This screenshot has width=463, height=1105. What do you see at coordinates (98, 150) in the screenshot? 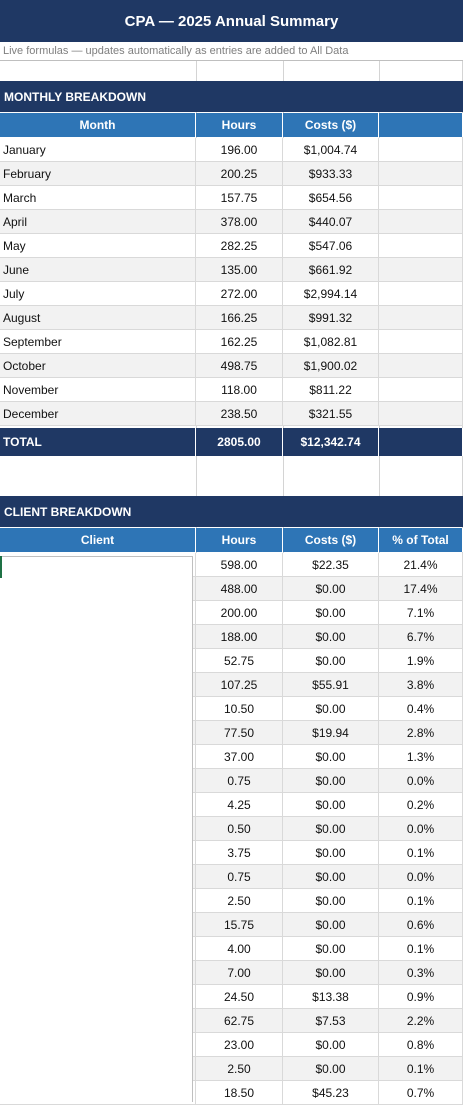
I see `table-row-cell: January` at bounding box center [98, 150].